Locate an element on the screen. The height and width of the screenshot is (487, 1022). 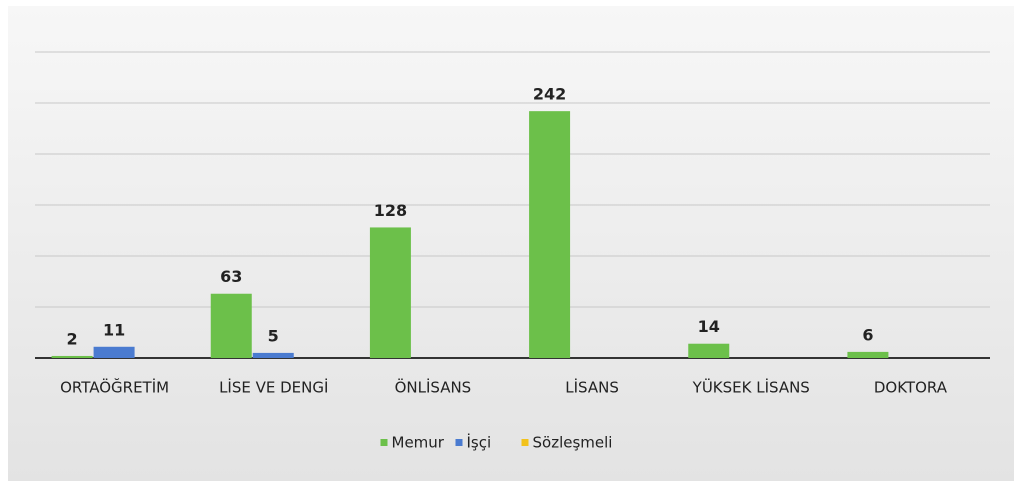
x-tick-label: DOKTORA is located at coordinates (911, 388).